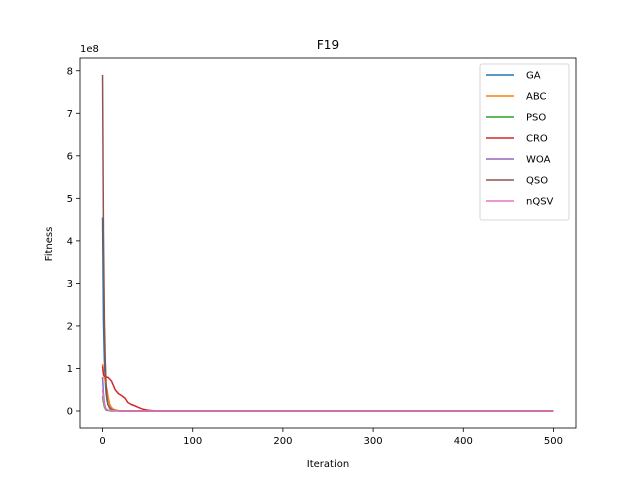 The width and height of the screenshot is (640, 480). Describe the element at coordinates (70, 114) in the screenshot. I see `y-tick-label: 7` at that location.